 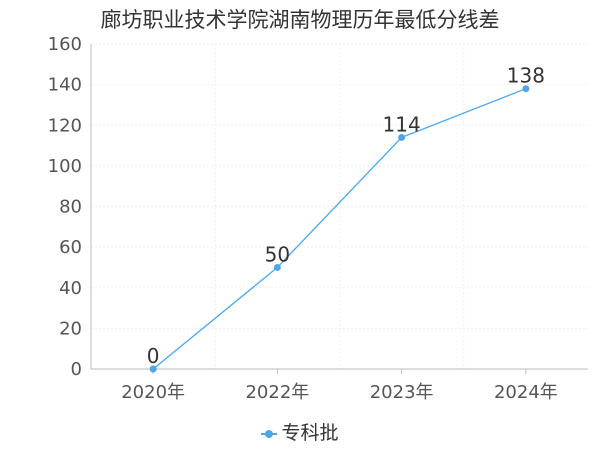 What do you see at coordinates (70, 247) in the screenshot?
I see `y-tick-label: 60` at bounding box center [70, 247].